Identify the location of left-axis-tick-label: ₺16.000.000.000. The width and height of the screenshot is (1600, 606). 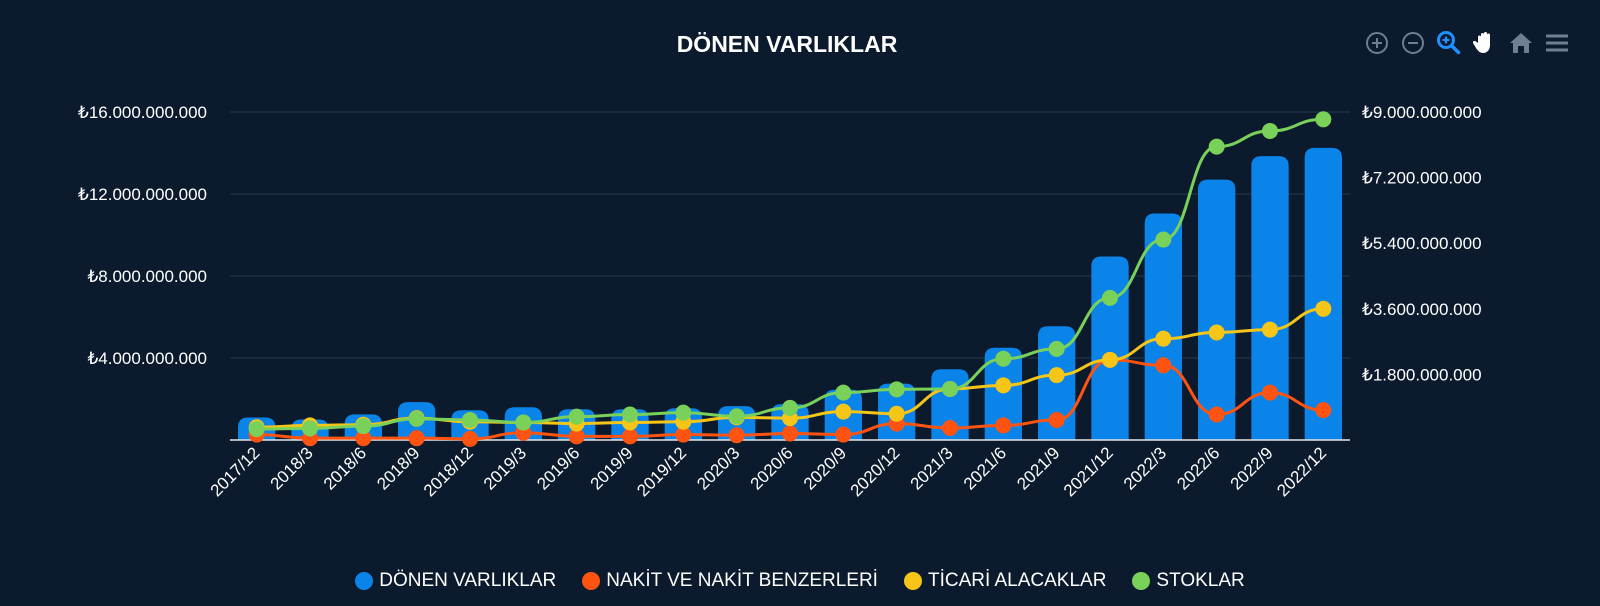
(142, 112).